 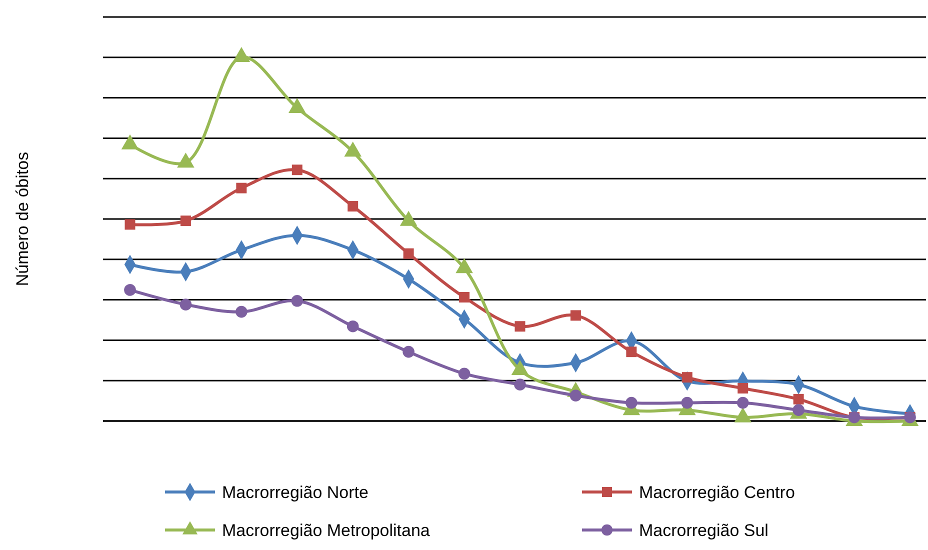 I want to click on legend-label: Macrorregião Metropolitana, so click(x=326, y=530).